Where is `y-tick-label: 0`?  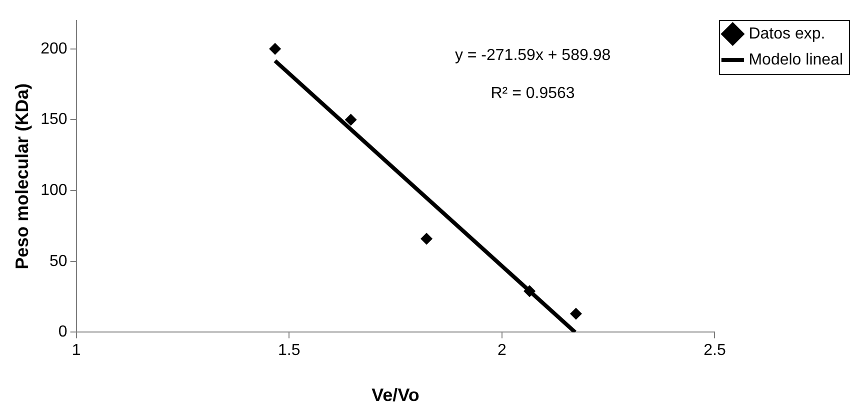
y-tick-label: 0 is located at coordinates (63, 332).